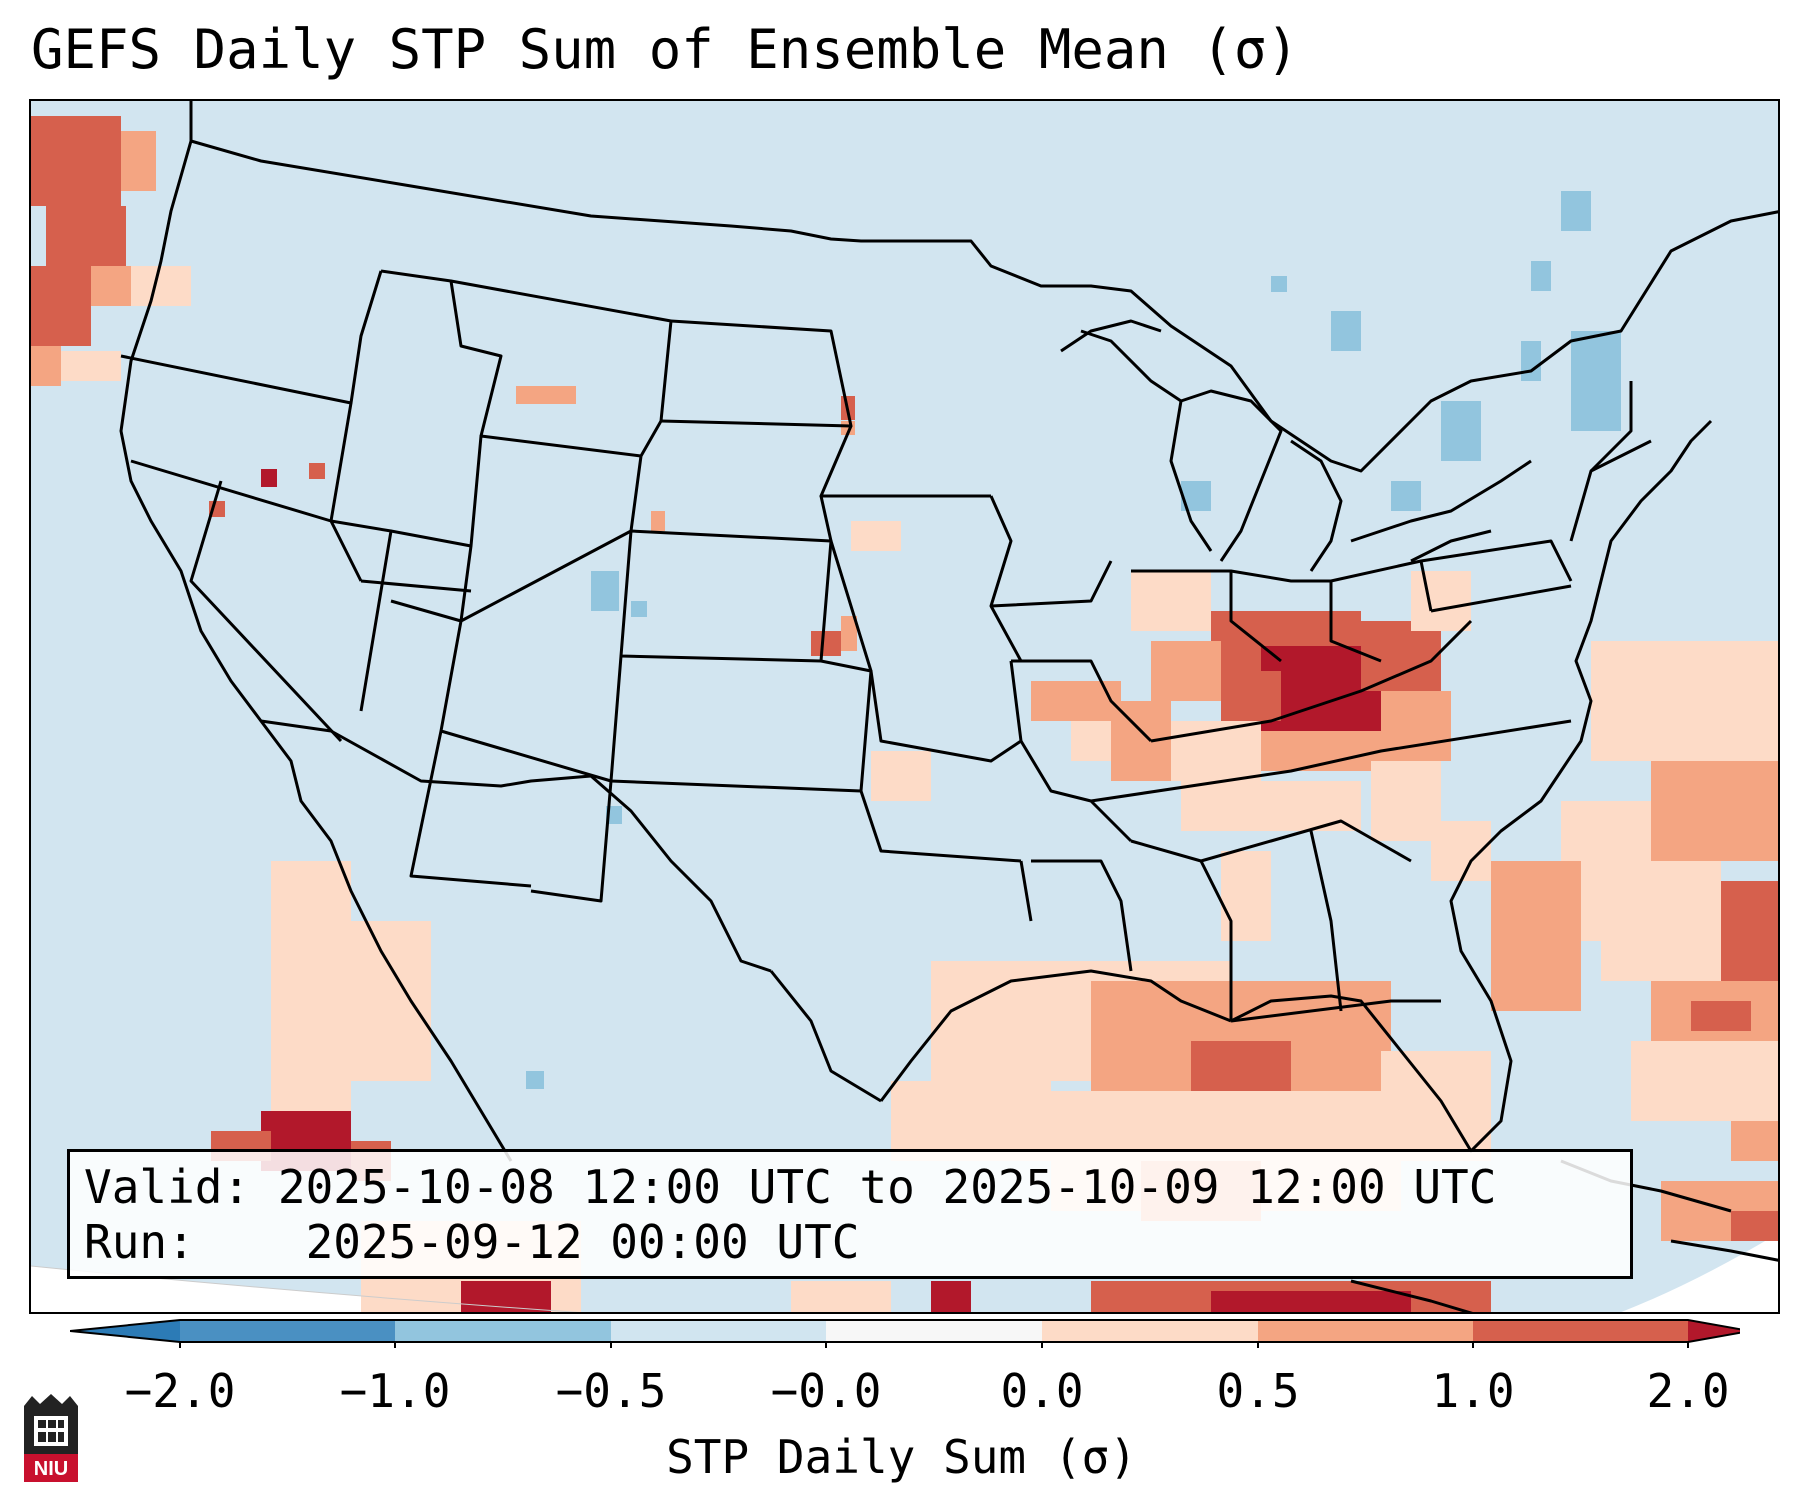  Describe the element at coordinates (51, 1438) in the screenshot. I see `niu-logo: NIU` at that location.